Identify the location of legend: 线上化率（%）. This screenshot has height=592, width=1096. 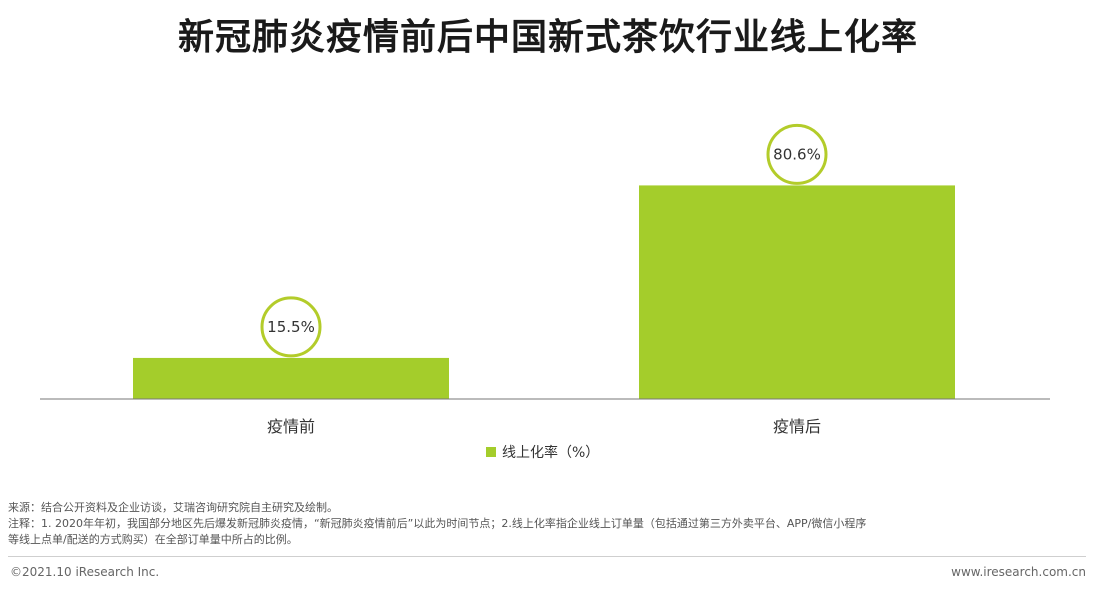
(542, 452).